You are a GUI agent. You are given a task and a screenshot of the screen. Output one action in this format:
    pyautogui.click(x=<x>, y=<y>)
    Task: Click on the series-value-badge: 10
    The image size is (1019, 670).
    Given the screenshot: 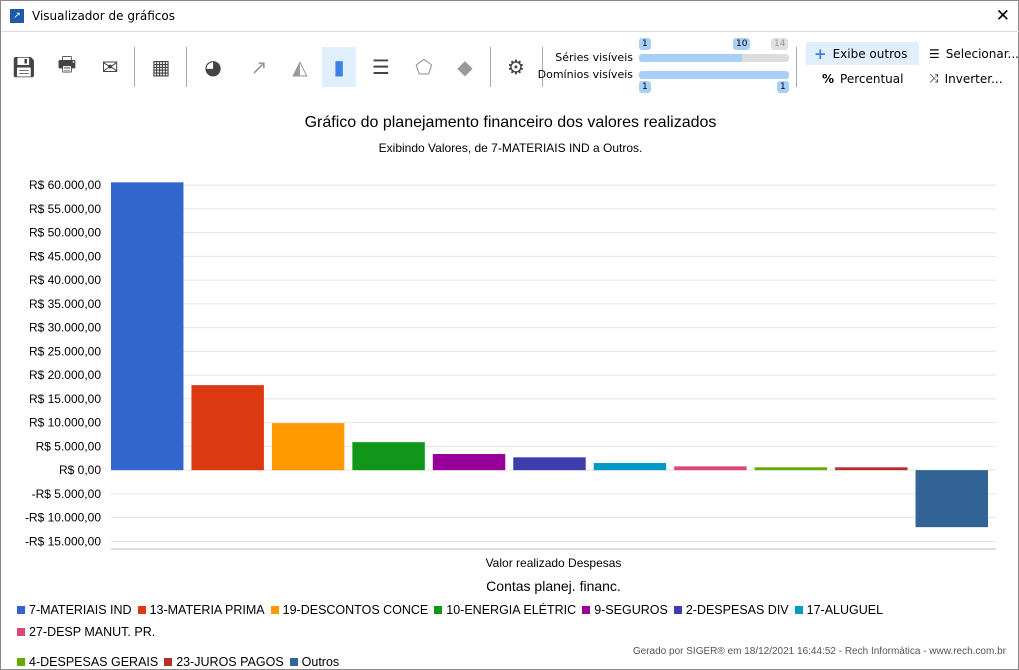 What is the action you would take?
    pyautogui.click(x=742, y=44)
    